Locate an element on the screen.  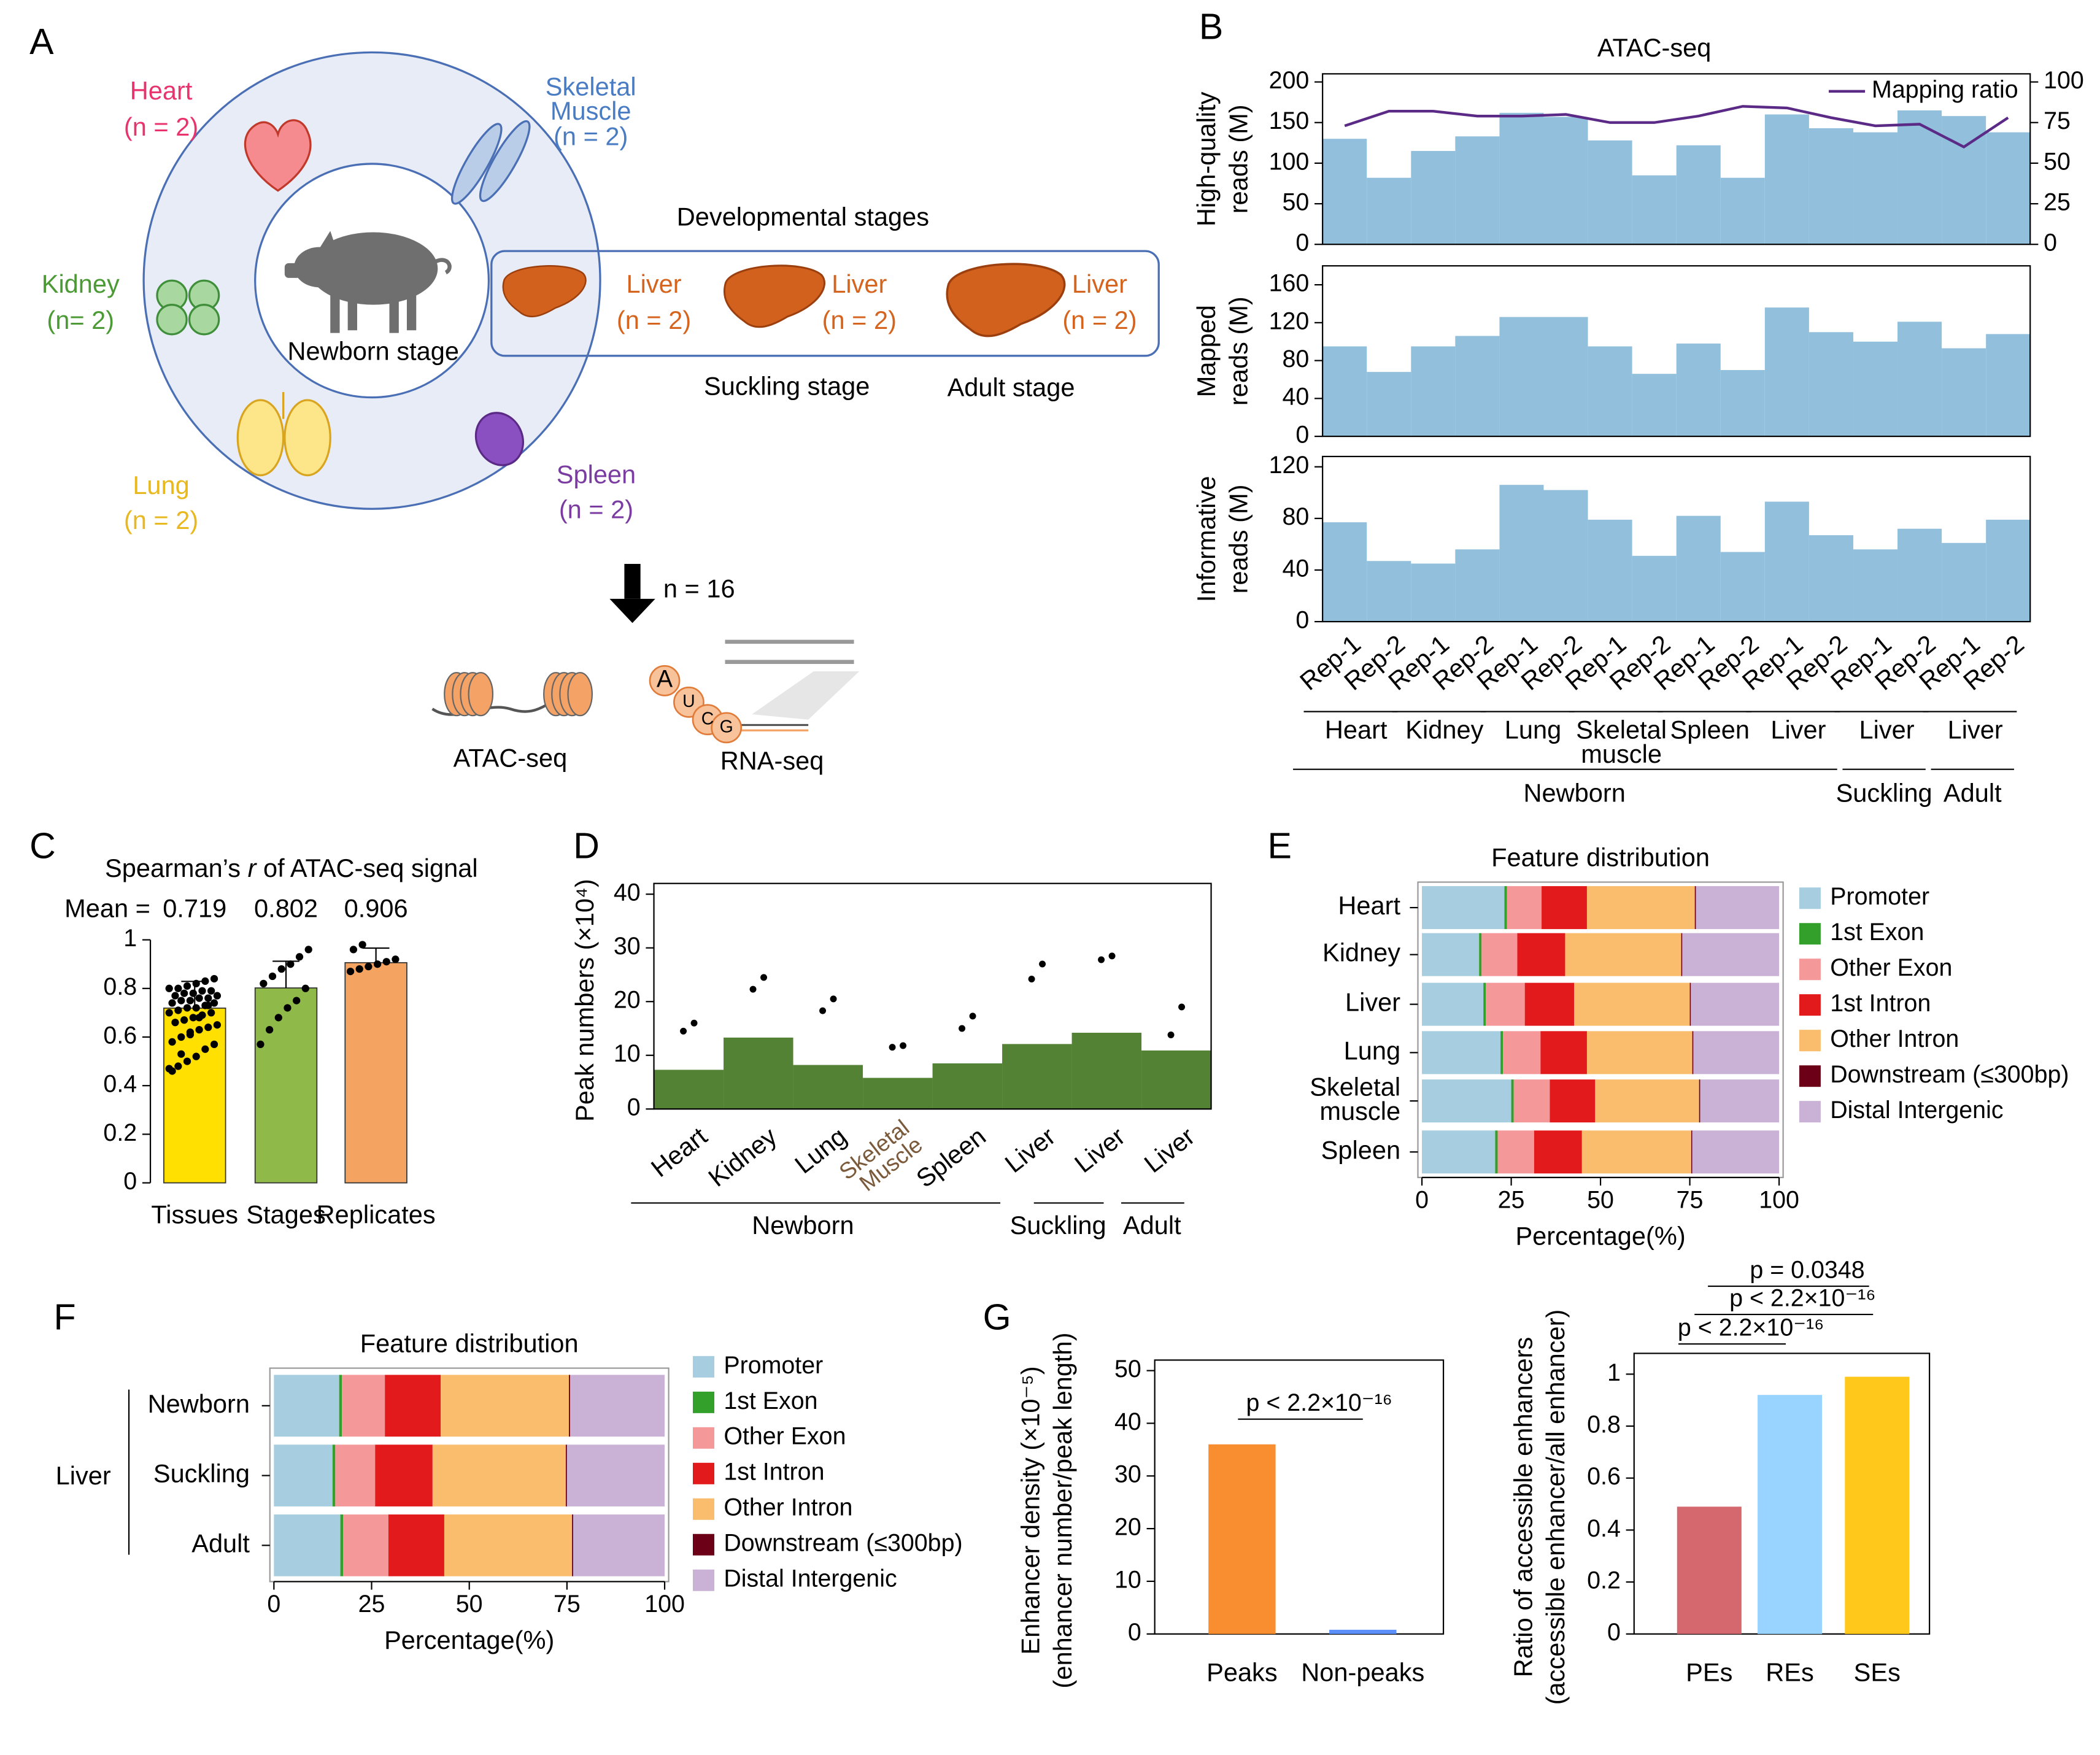
y-tick-label: 30 is located at coordinates (627, 946).